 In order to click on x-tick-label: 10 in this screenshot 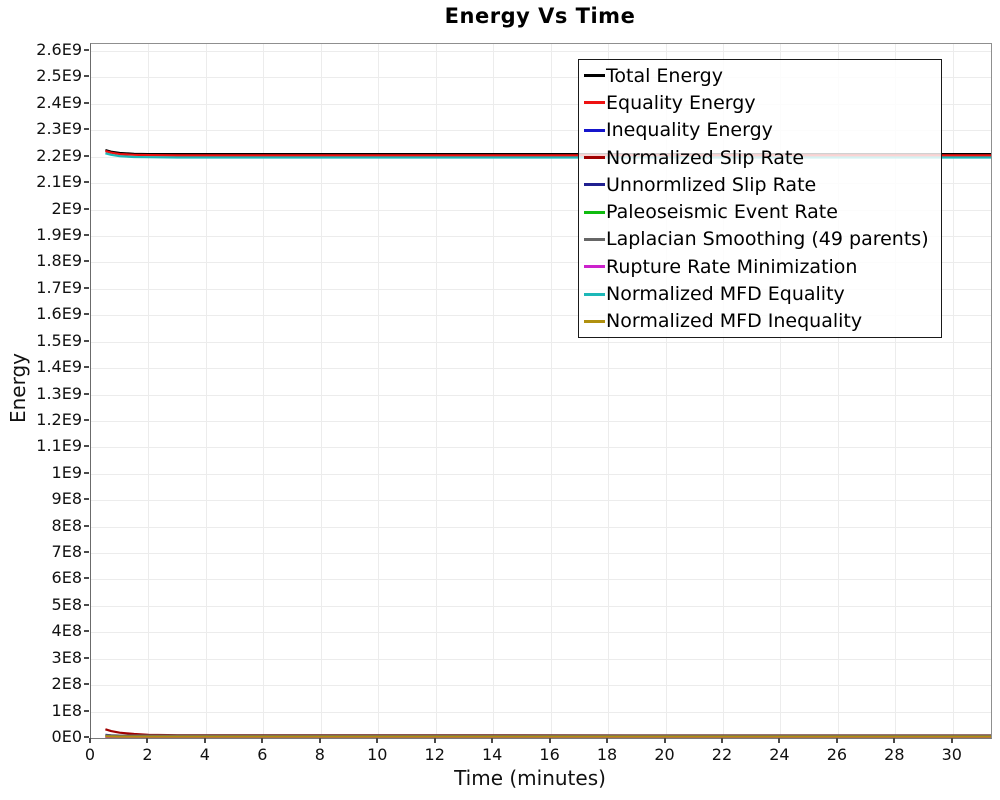, I will do `click(377, 754)`.